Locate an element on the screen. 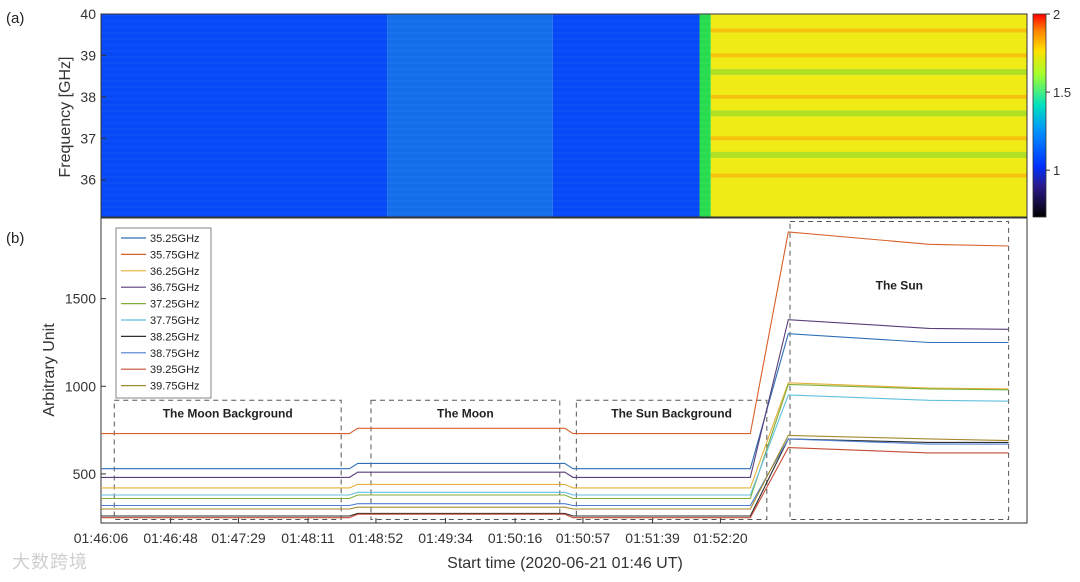 The width and height of the screenshot is (1080, 582). legend-label: 36.75GHz is located at coordinates (175, 288).